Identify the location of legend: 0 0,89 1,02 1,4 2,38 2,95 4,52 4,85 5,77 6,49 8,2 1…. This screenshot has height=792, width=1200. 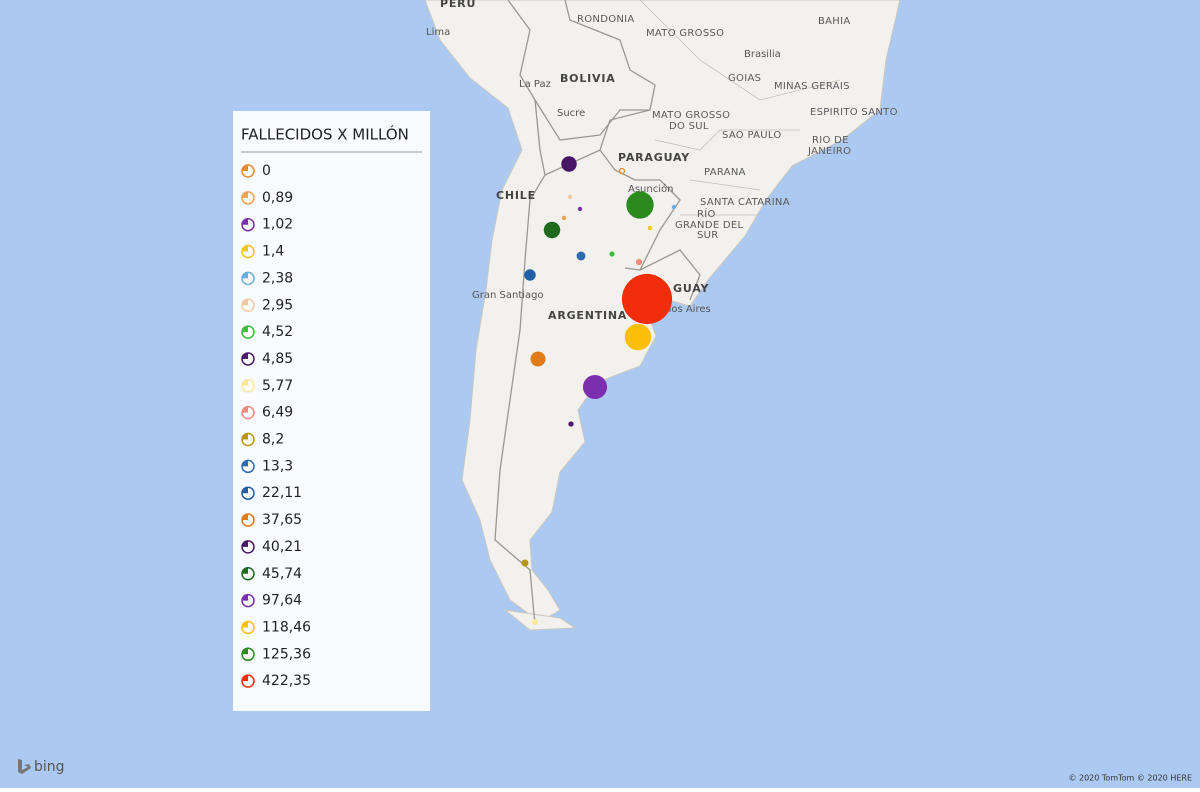
(276, 426).